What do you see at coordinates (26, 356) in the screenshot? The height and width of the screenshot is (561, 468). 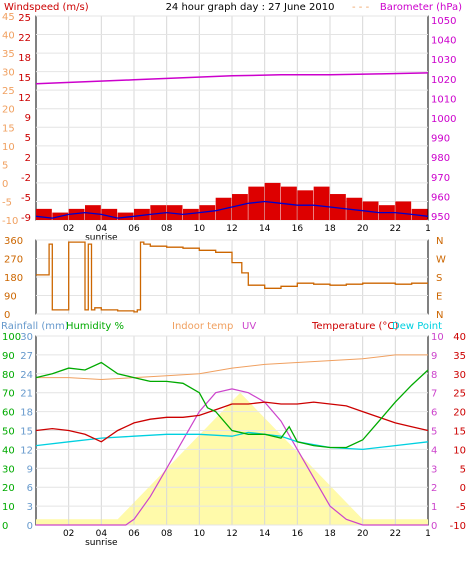 I see `chart3-y-rain-tick: 27` at bounding box center [26, 356].